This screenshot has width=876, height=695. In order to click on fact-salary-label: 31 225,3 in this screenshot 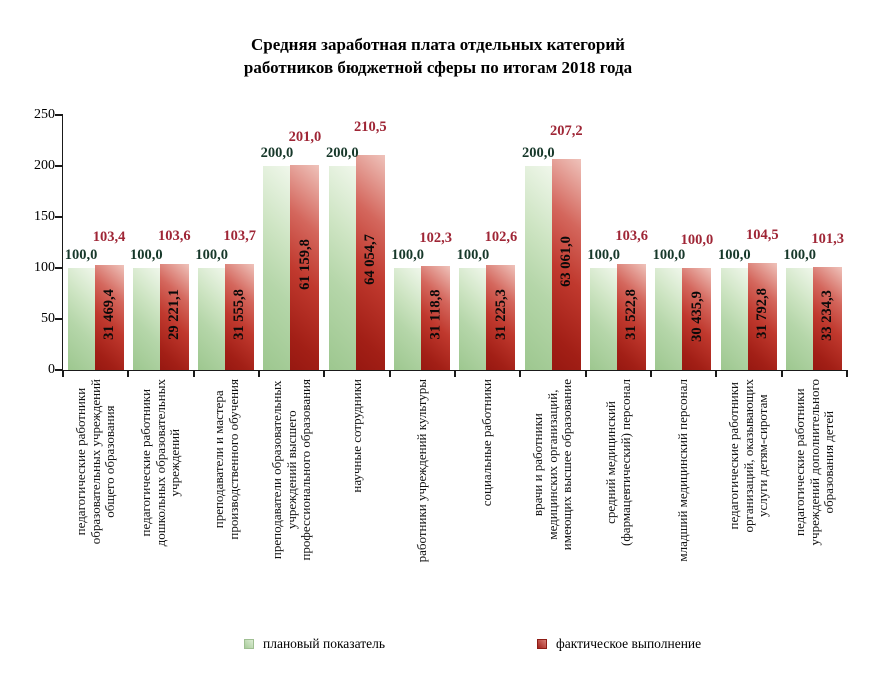, I will do `click(500, 314)`.